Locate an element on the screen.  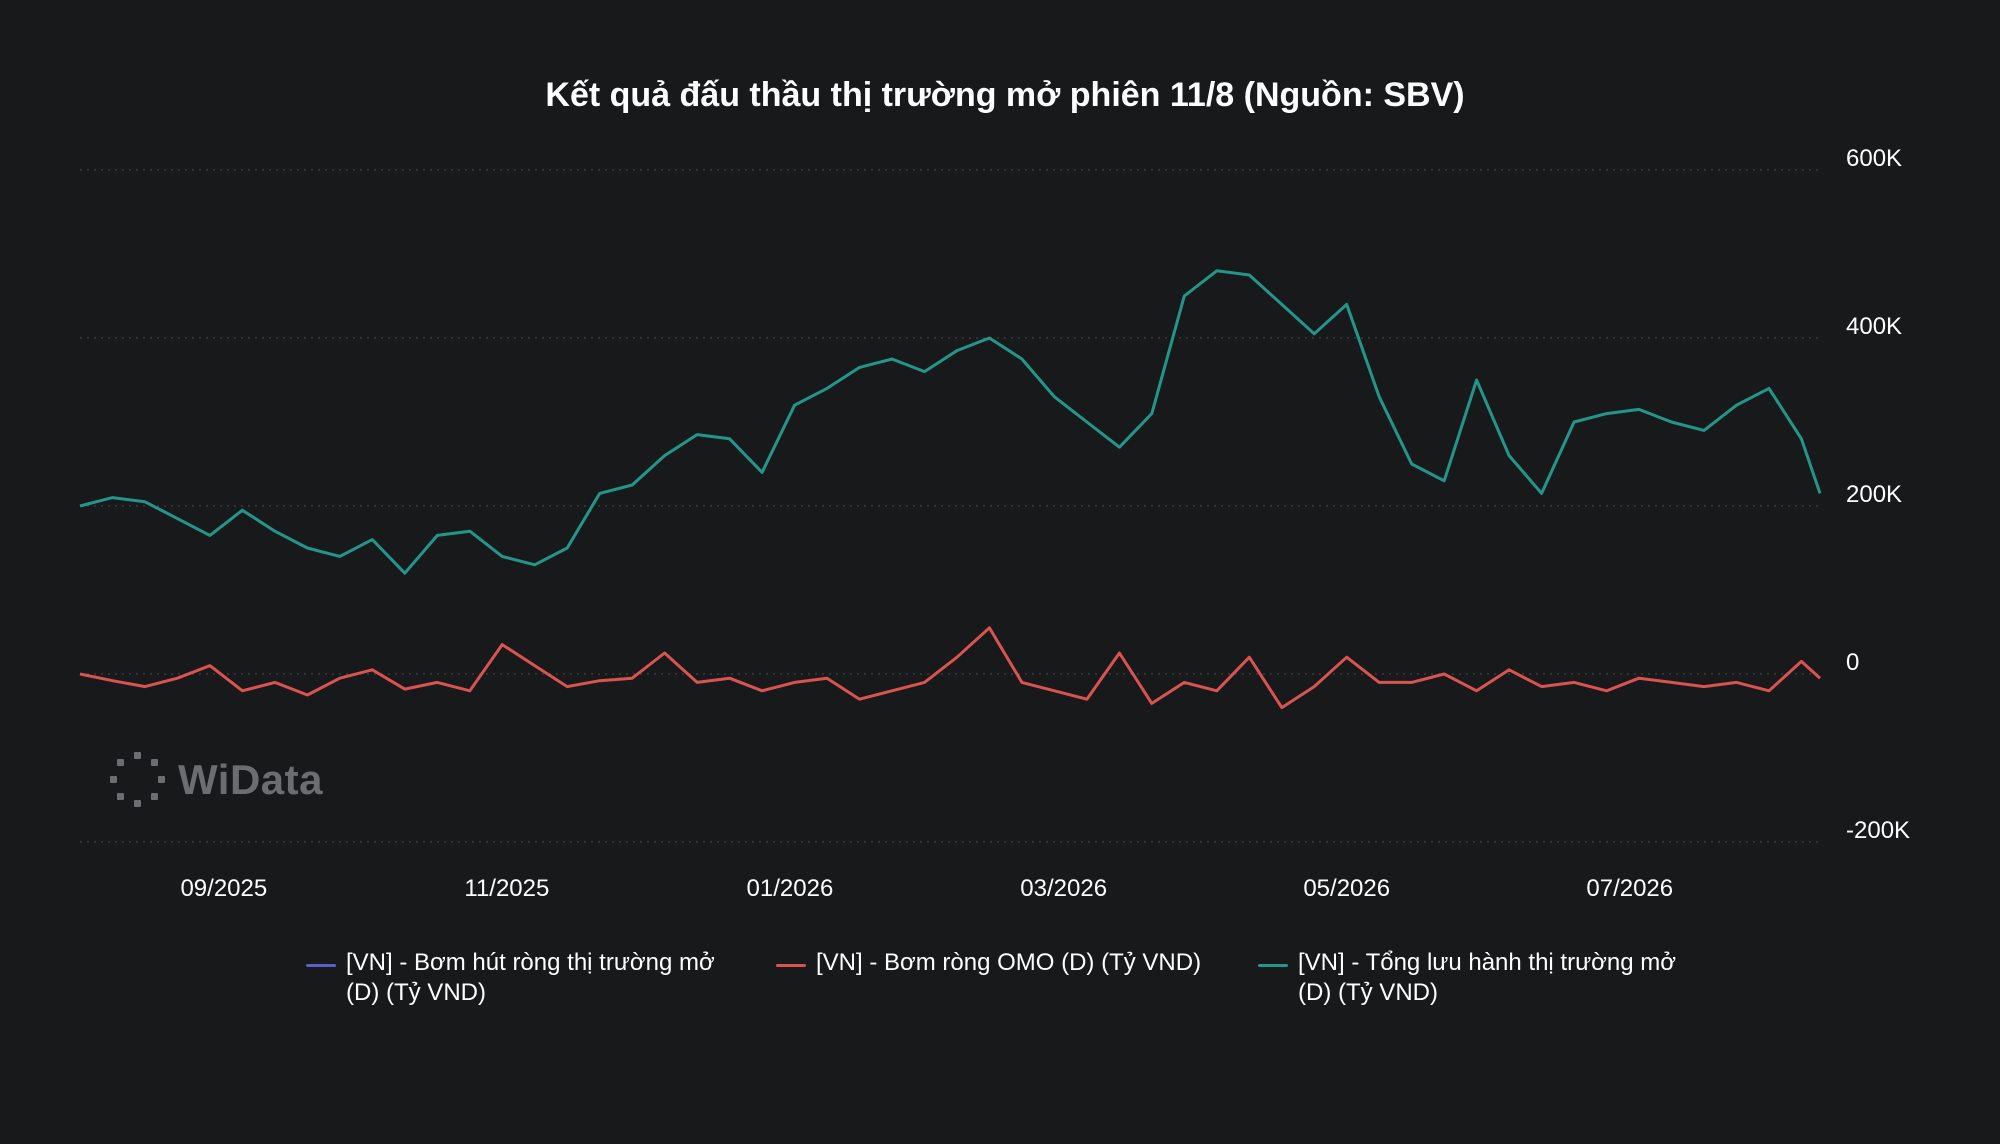
x-tick-label: 11/2025 is located at coordinates (506, 888).